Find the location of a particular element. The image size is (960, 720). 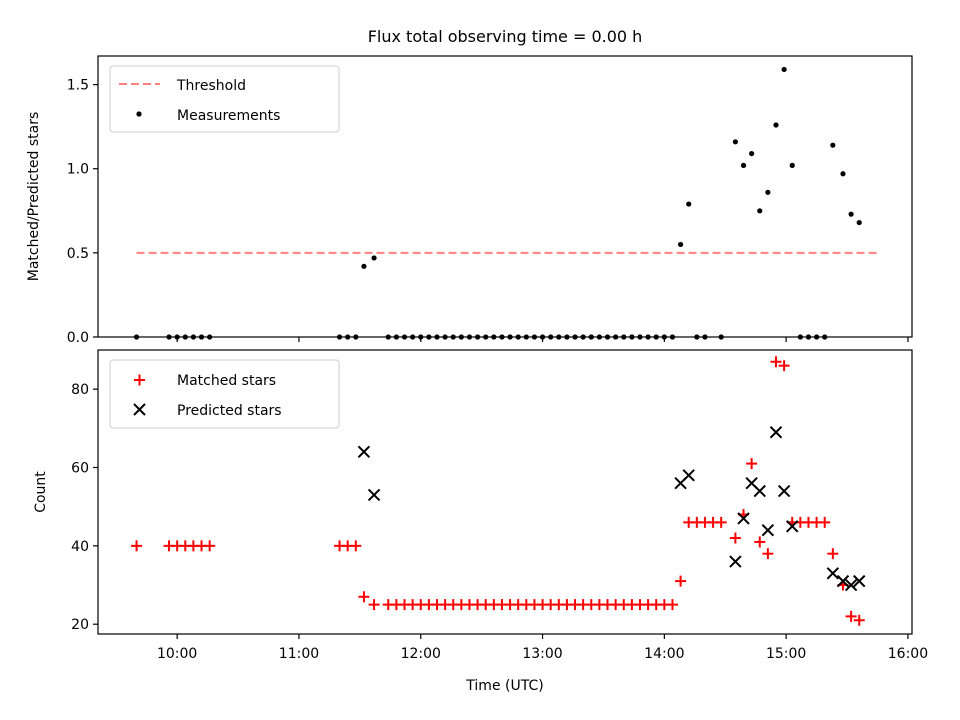

bottom-y-tick-label: 80 is located at coordinates (80, 390).